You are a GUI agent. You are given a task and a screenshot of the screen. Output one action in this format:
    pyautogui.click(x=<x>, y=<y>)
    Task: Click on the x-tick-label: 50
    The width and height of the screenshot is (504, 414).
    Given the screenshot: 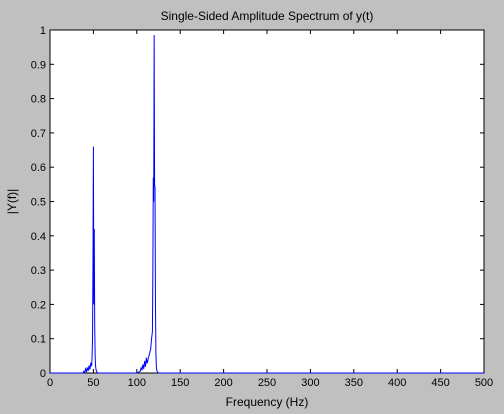 What is the action you would take?
    pyautogui.click(x=93, y=383)
    